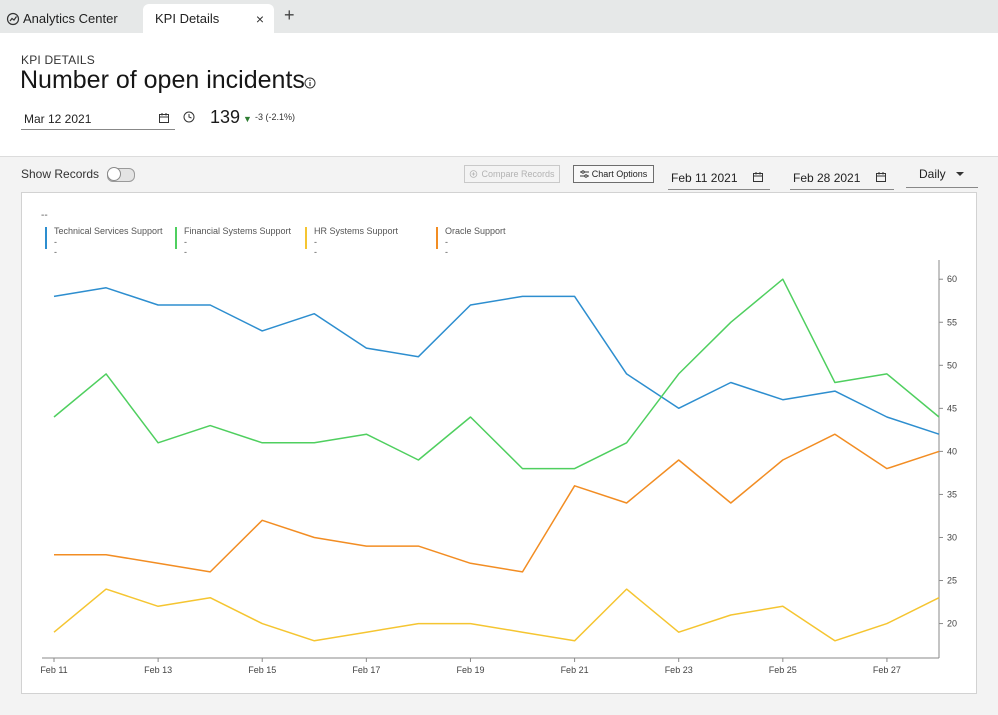  I want to click on start-date-field: Feb 11 2021, so click(719, 177).